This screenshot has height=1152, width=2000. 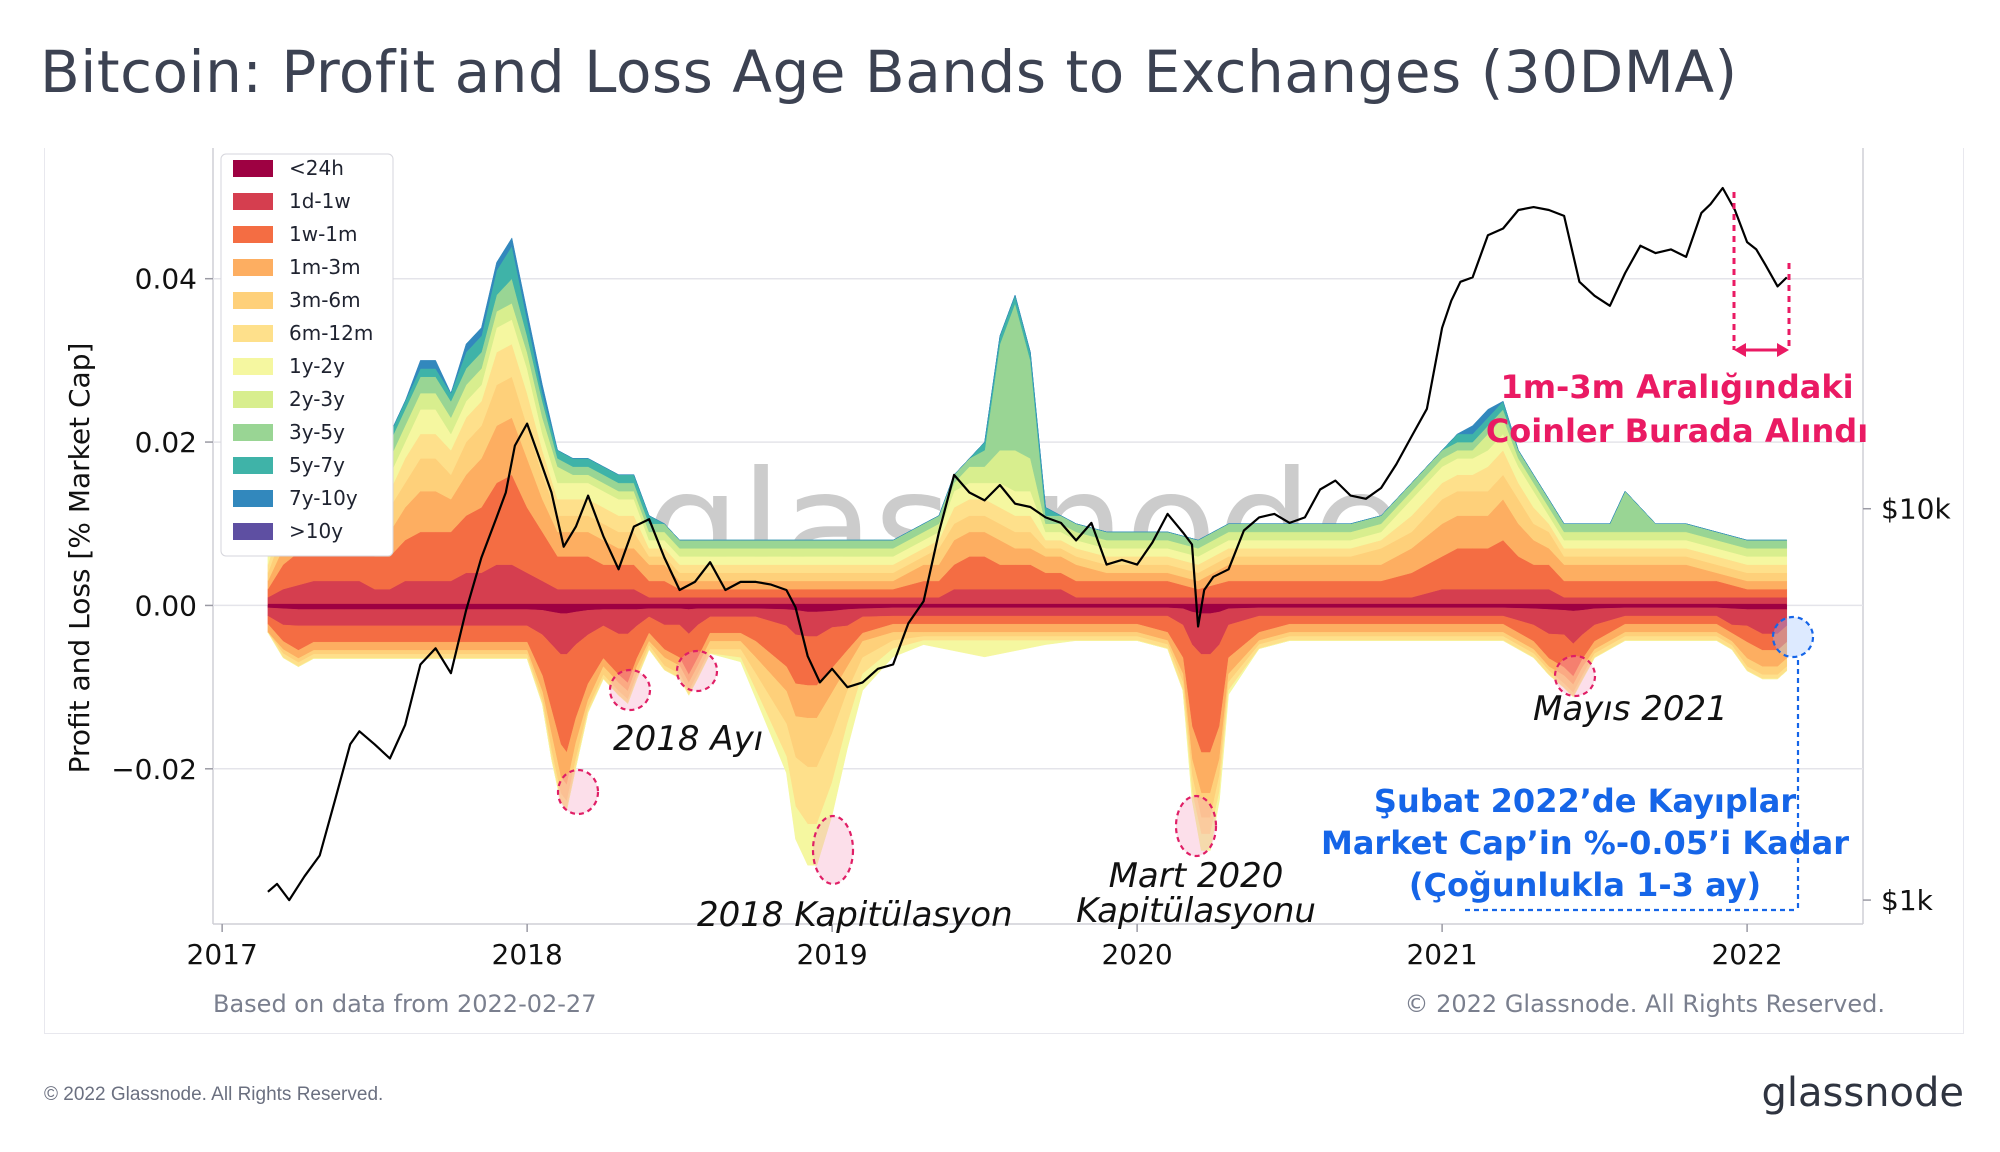 I want to click on legend-label: 2y-3y, so click(x=317, y=399).